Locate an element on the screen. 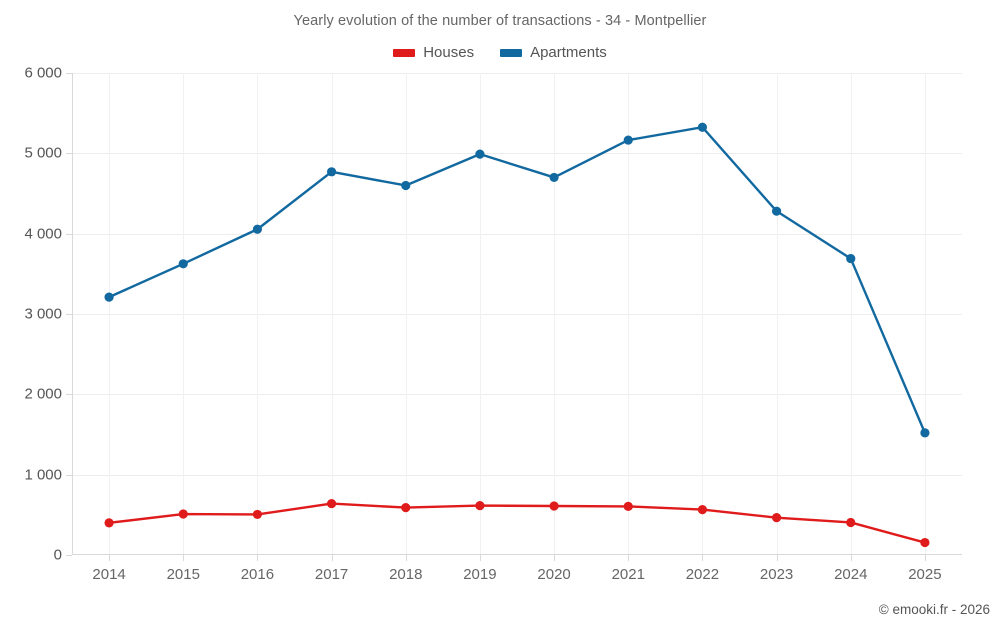 This screenshot has width=1000, height=625. series-line is located at coordinates (517, 523).